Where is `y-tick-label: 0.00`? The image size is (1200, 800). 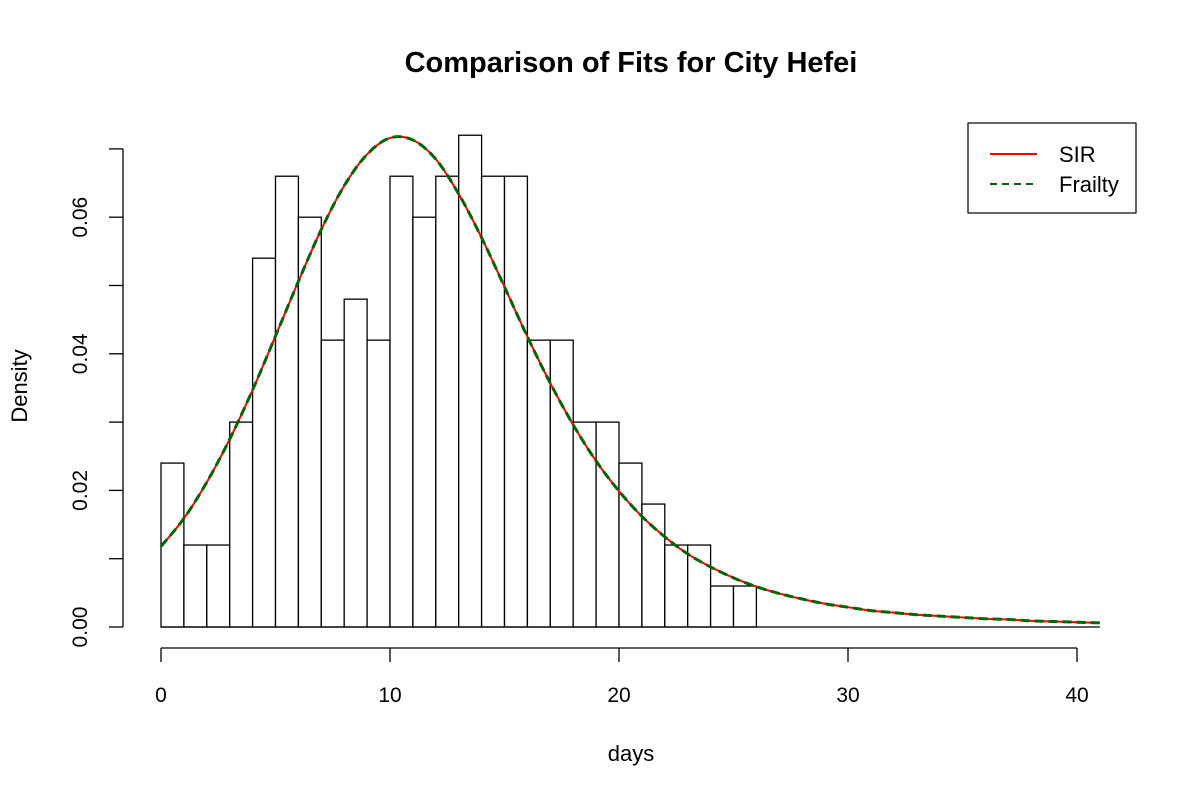
y-tick-label: 0.00 is located at coordinates (80, 627).